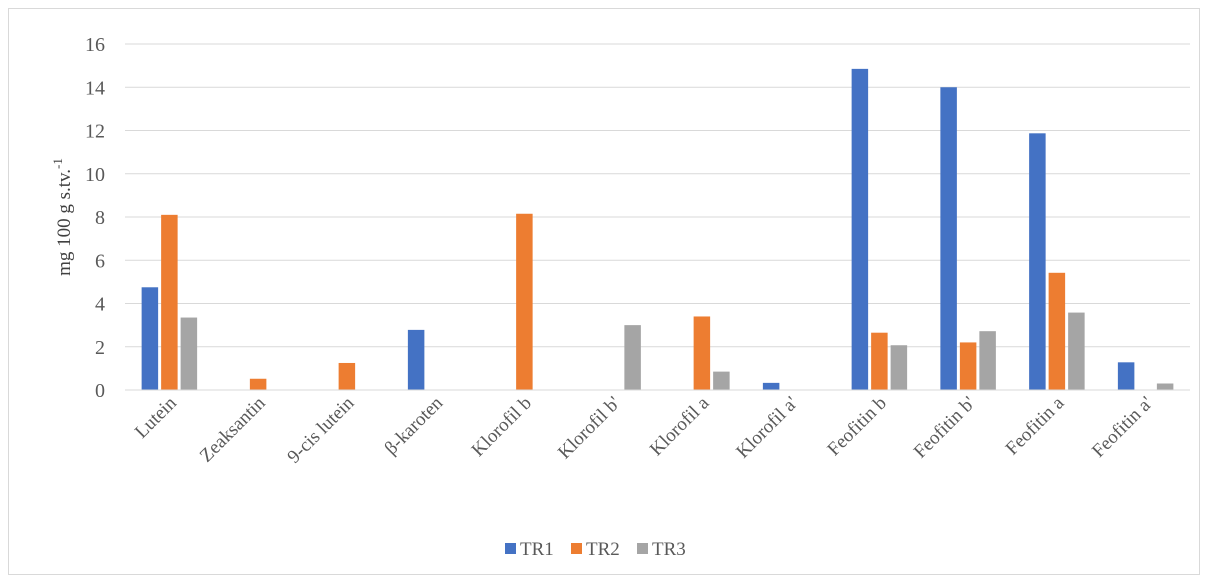 Image resolution: width=1208 pixels, height=588 pixels. I want to click on y-tick-label: 14, so click(95, 88).